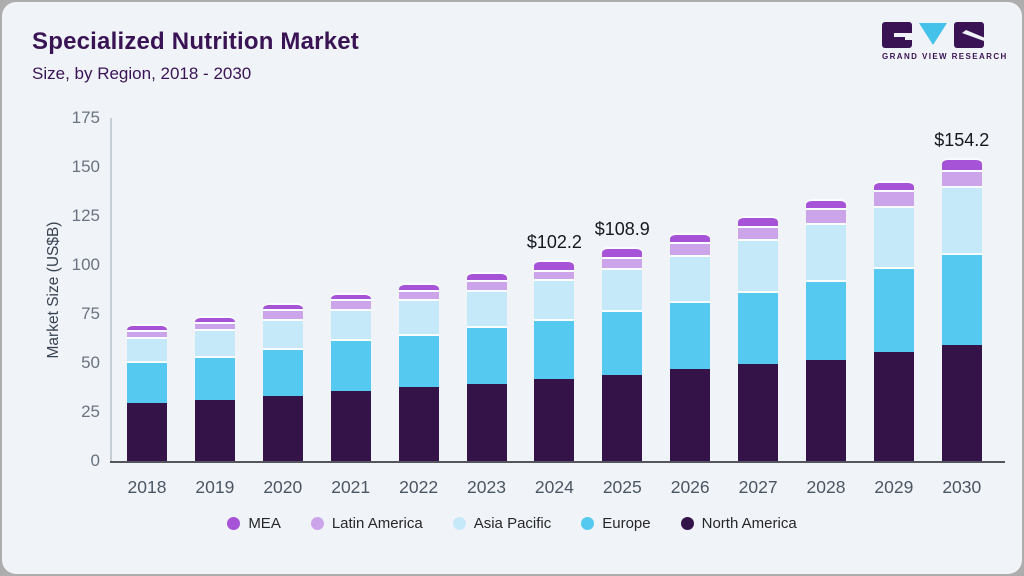  I want to click on bar-value-label-2024: $102.2, so click(554, 242).